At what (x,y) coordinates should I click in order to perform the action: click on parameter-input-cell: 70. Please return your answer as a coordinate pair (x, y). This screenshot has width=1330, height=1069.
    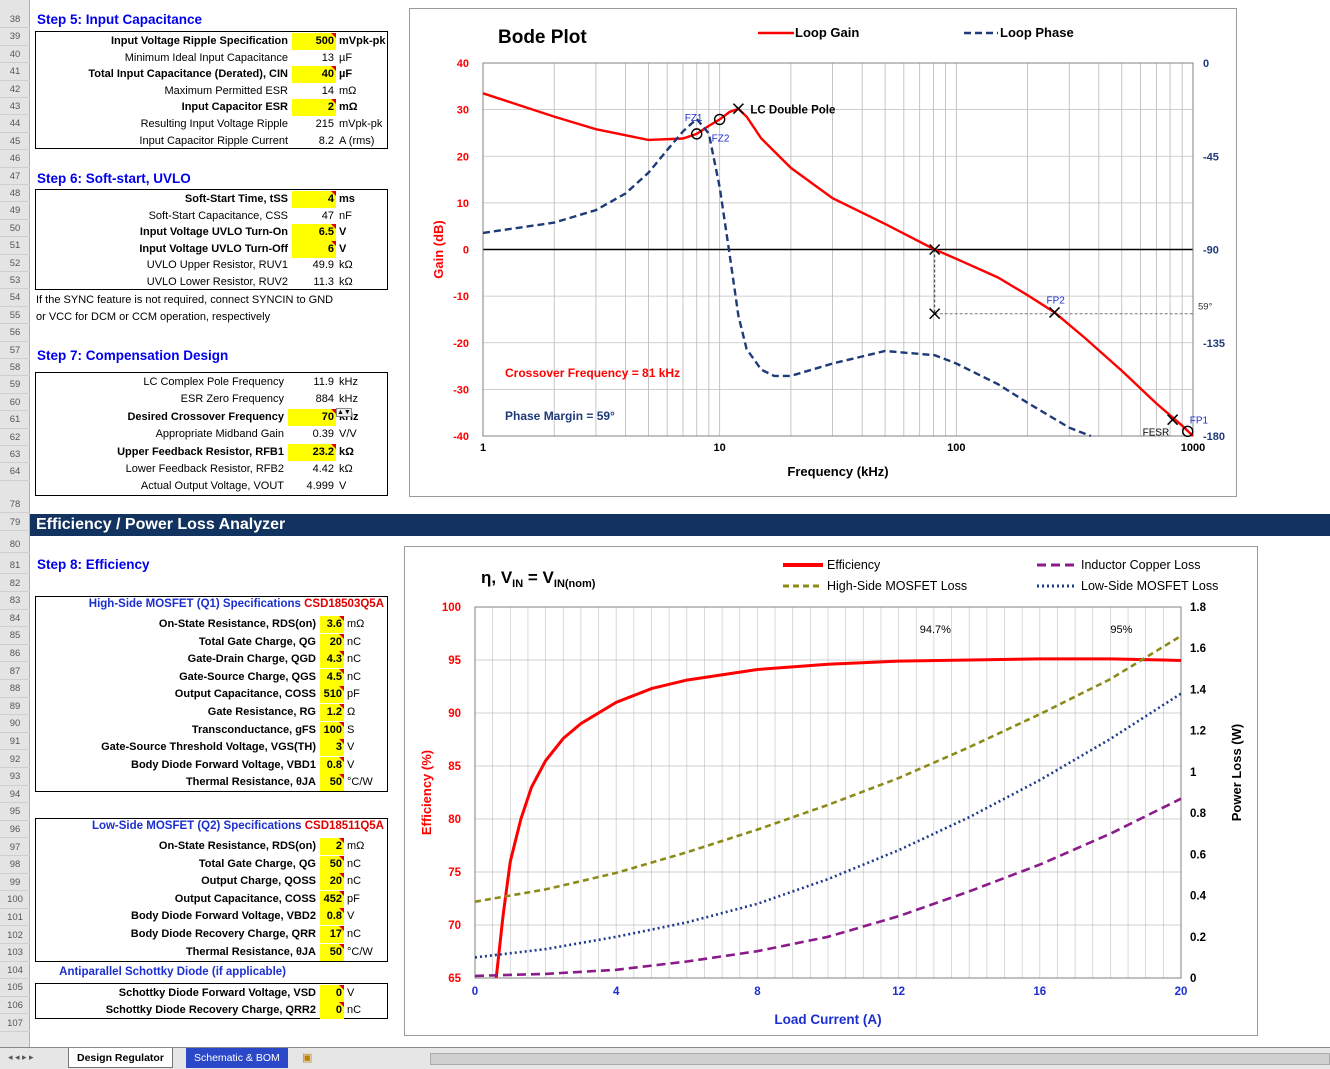
    Looking at the image, I should click on (312, 417).